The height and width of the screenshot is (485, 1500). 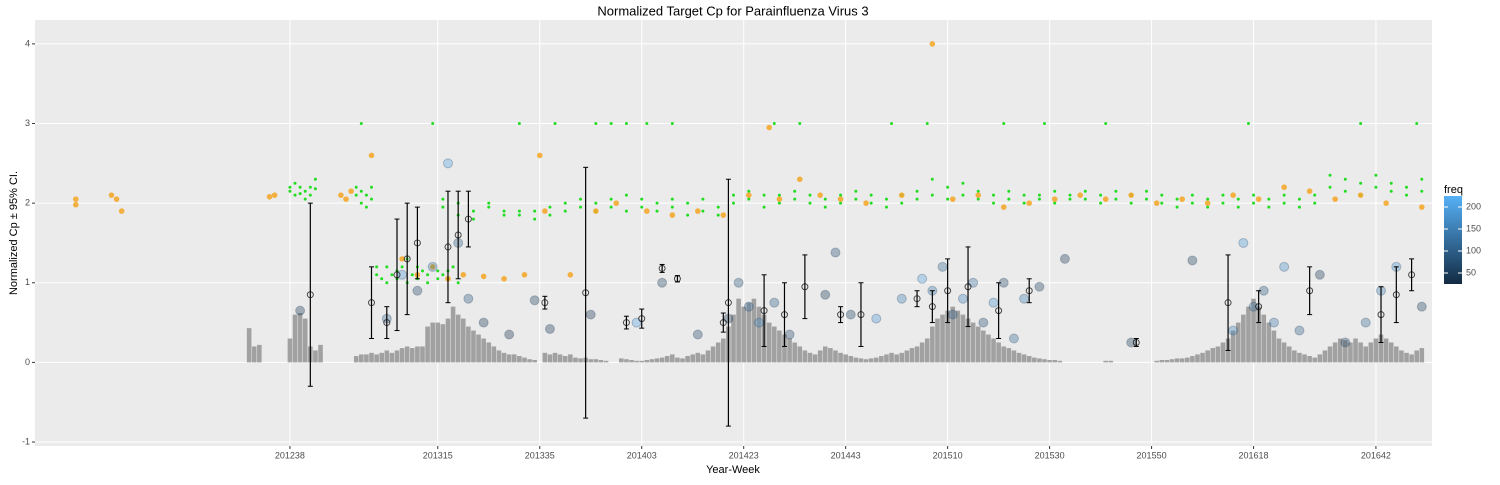 I want to click on x-tick-label: 201423, so click(x=744, y=455).